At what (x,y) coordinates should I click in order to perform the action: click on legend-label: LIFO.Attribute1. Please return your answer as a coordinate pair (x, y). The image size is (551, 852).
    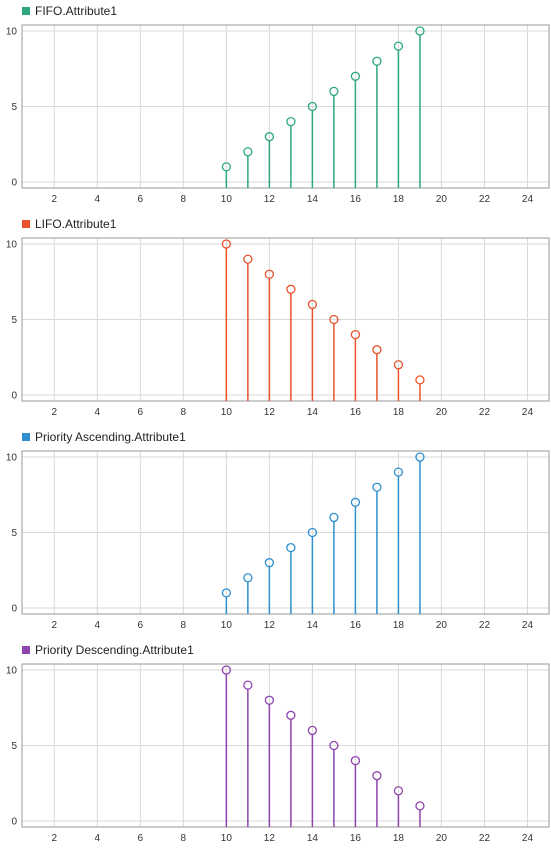
    Looking at the image, I should click on (76, 224).